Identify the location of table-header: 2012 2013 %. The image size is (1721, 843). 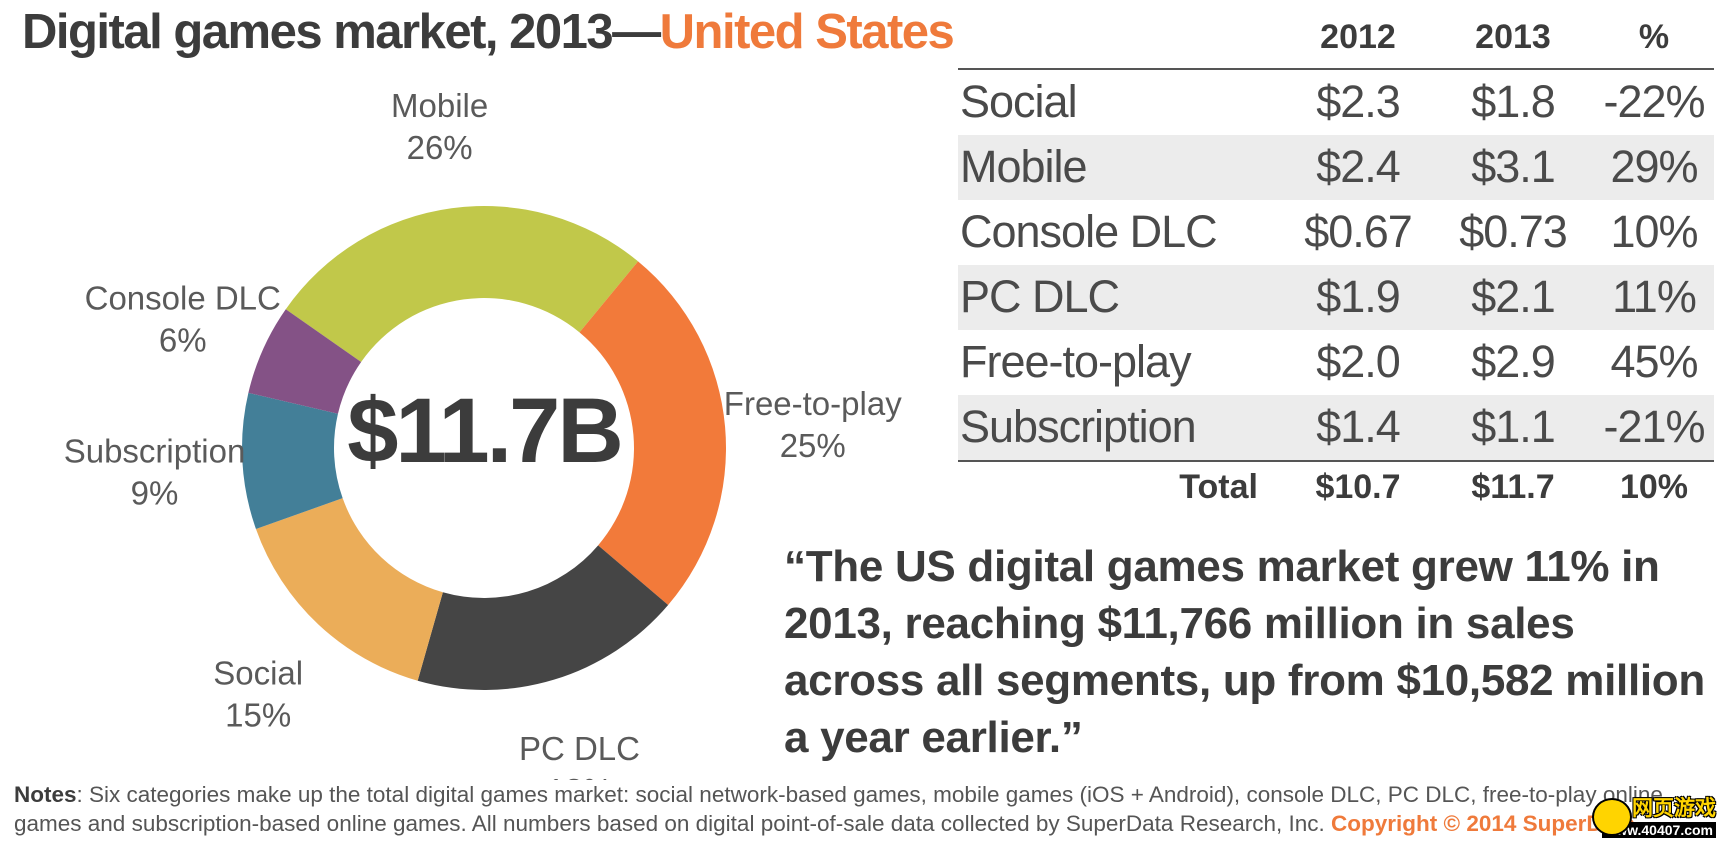
(1336, 42).